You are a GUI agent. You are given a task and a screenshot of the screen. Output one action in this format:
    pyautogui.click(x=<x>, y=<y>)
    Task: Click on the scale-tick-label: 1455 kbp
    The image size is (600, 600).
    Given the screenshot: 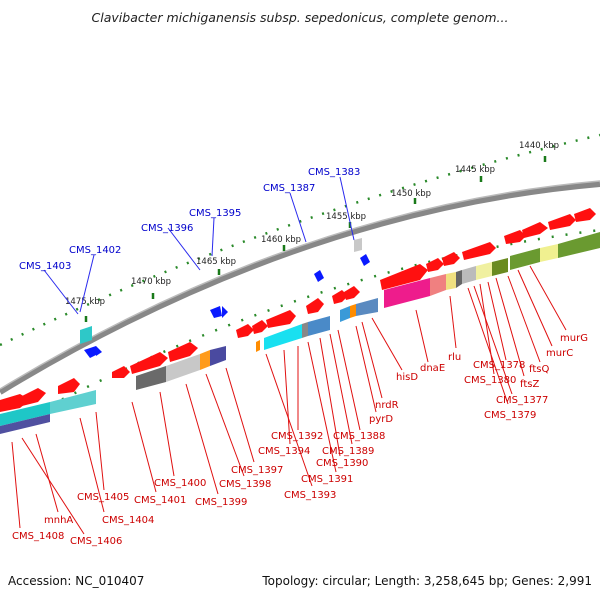 What is the action you would take?
    pyautogui.click(x=346, y=217)
    